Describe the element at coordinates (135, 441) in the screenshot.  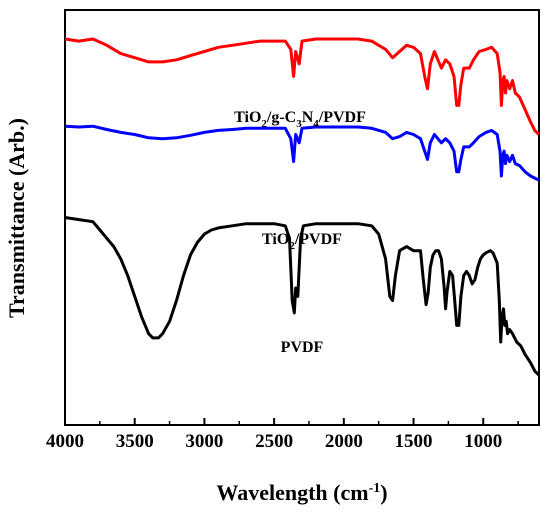
I see `x-tick-label: 3500` at that location.